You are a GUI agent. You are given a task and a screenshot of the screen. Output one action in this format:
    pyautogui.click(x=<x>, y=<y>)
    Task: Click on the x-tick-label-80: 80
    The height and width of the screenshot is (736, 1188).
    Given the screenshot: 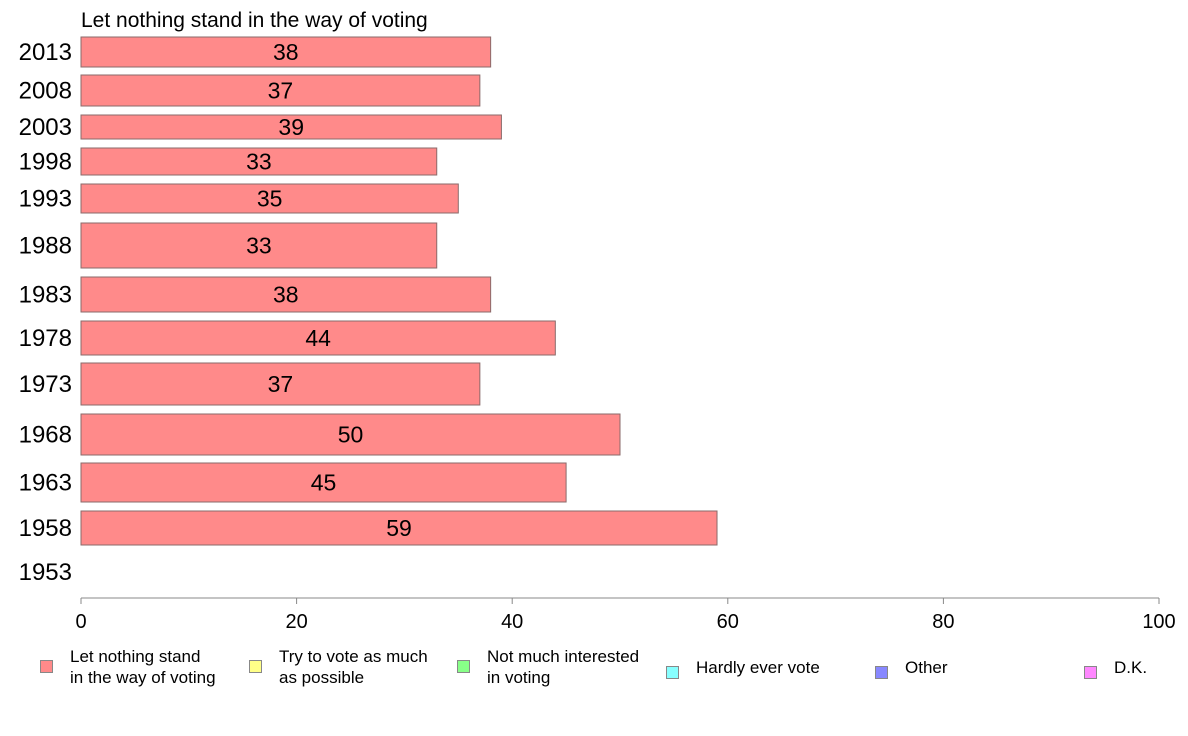 What is the action you would take?
    pyautogui.click(x=943, y=622)
    